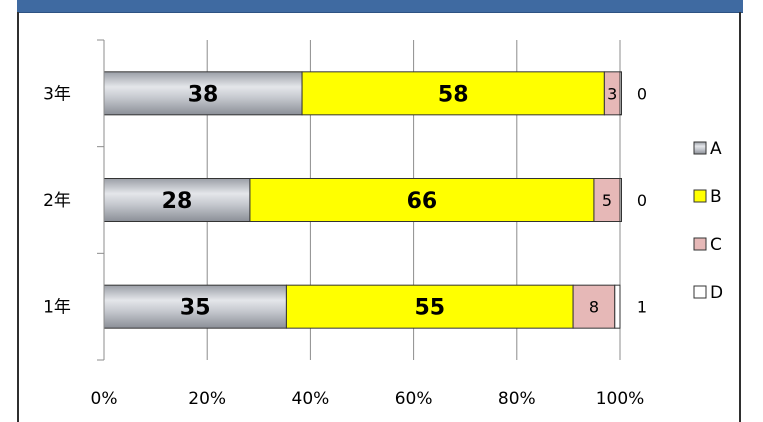 The width and height of the screenshot is (763, 422). What do you see at coordinates (716, 149) in the screenshot?
I see `legend-label: A` at bounding box center [716, 149].